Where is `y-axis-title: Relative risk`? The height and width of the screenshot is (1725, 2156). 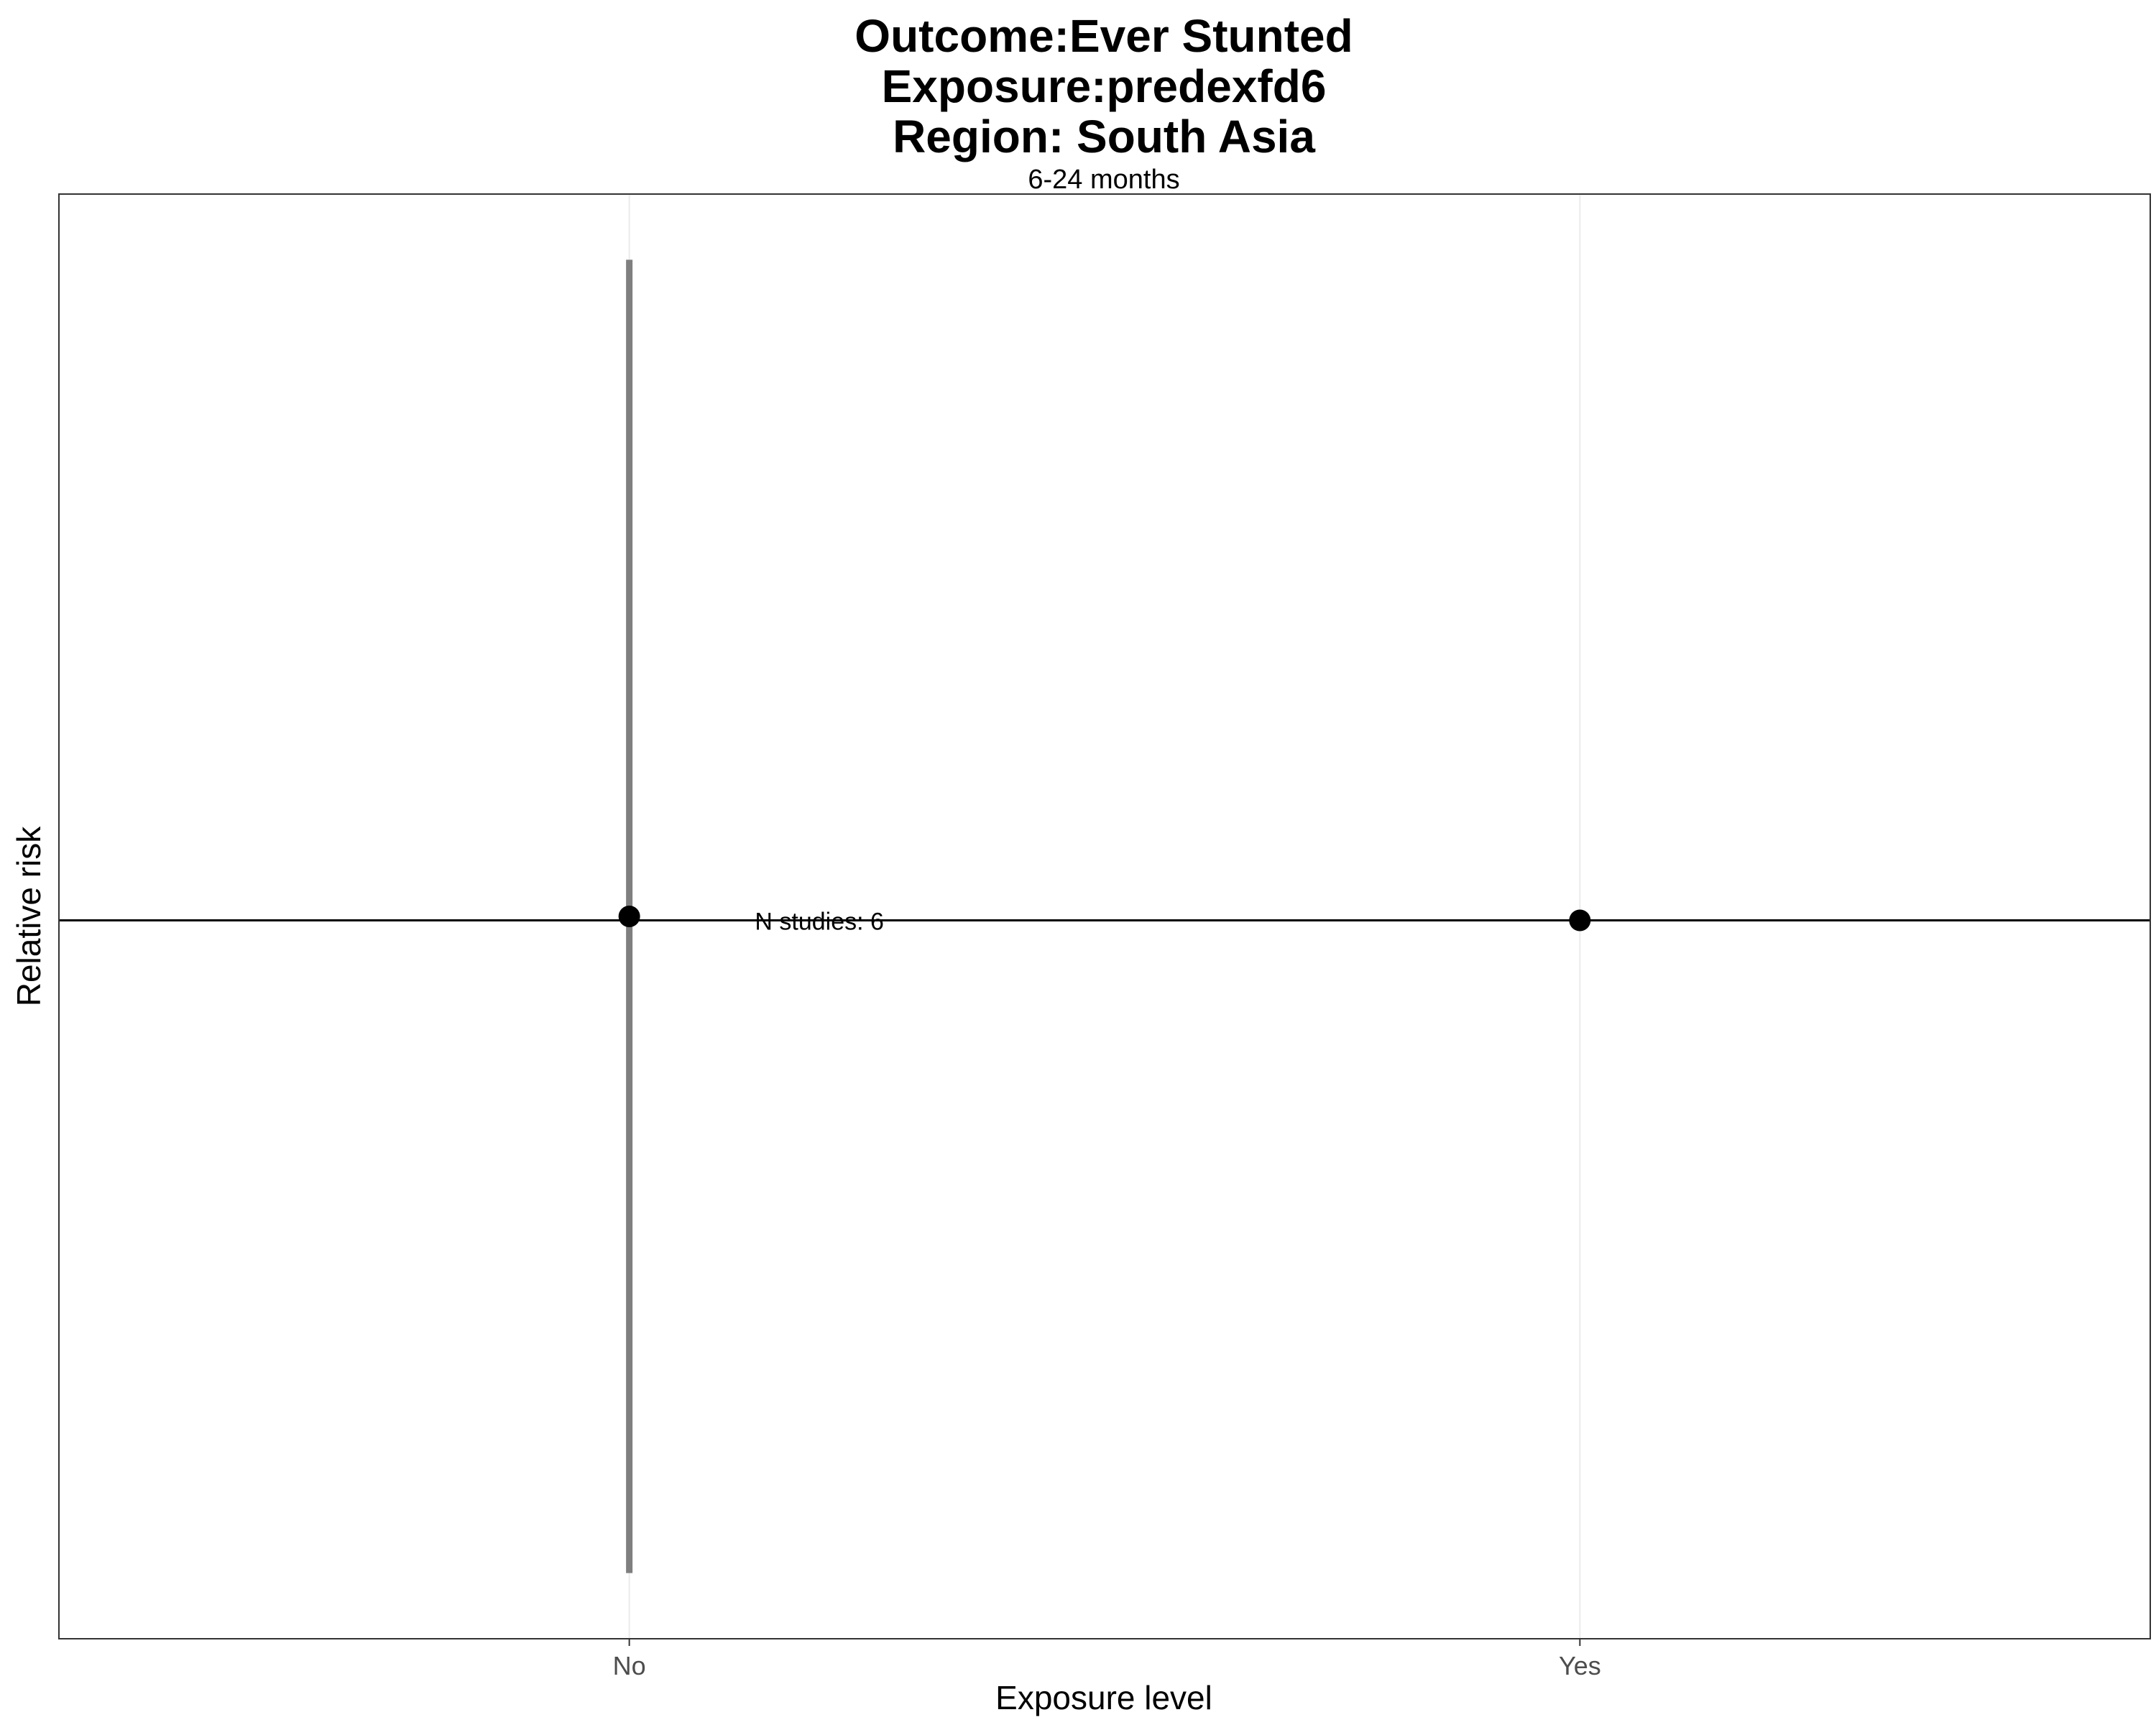
y-axis-title: Relative risk is located at coordinates (28, 916).